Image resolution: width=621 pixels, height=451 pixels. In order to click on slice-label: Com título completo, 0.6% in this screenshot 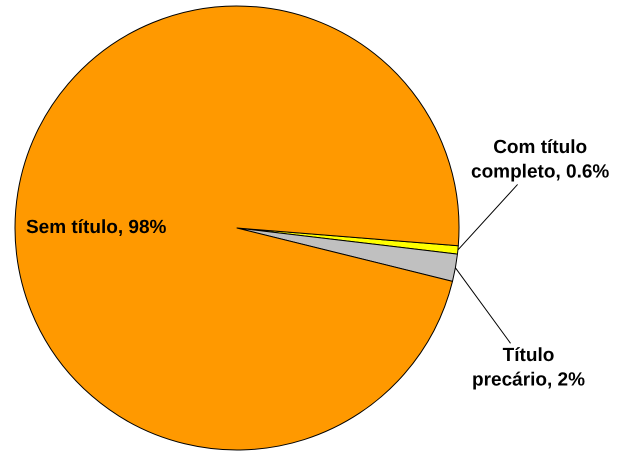, I will do `click(540, 160)`.